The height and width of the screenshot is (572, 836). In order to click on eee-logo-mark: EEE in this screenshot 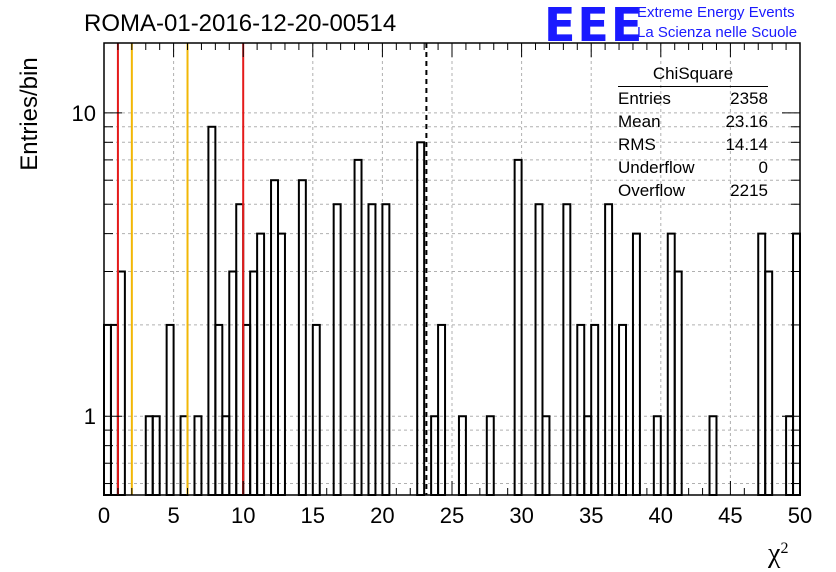, I will do `click(594, 26)`.